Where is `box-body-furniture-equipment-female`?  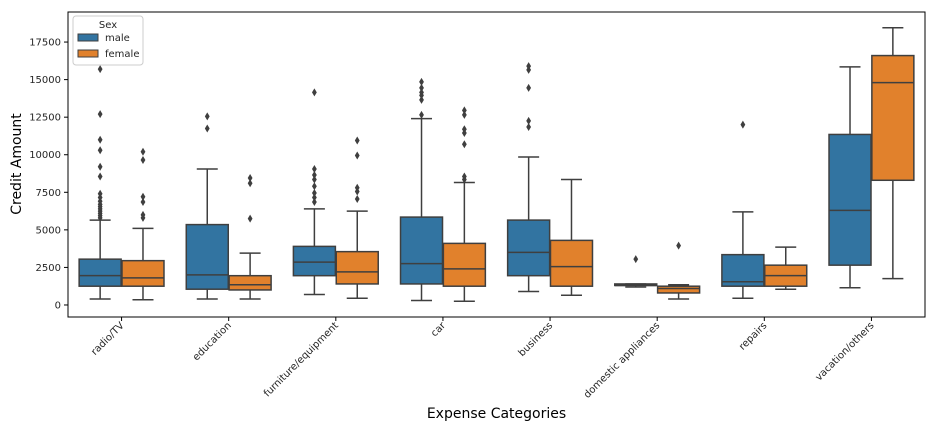
box-body-furniture-equipment-female is located at coordinates (357, 267).